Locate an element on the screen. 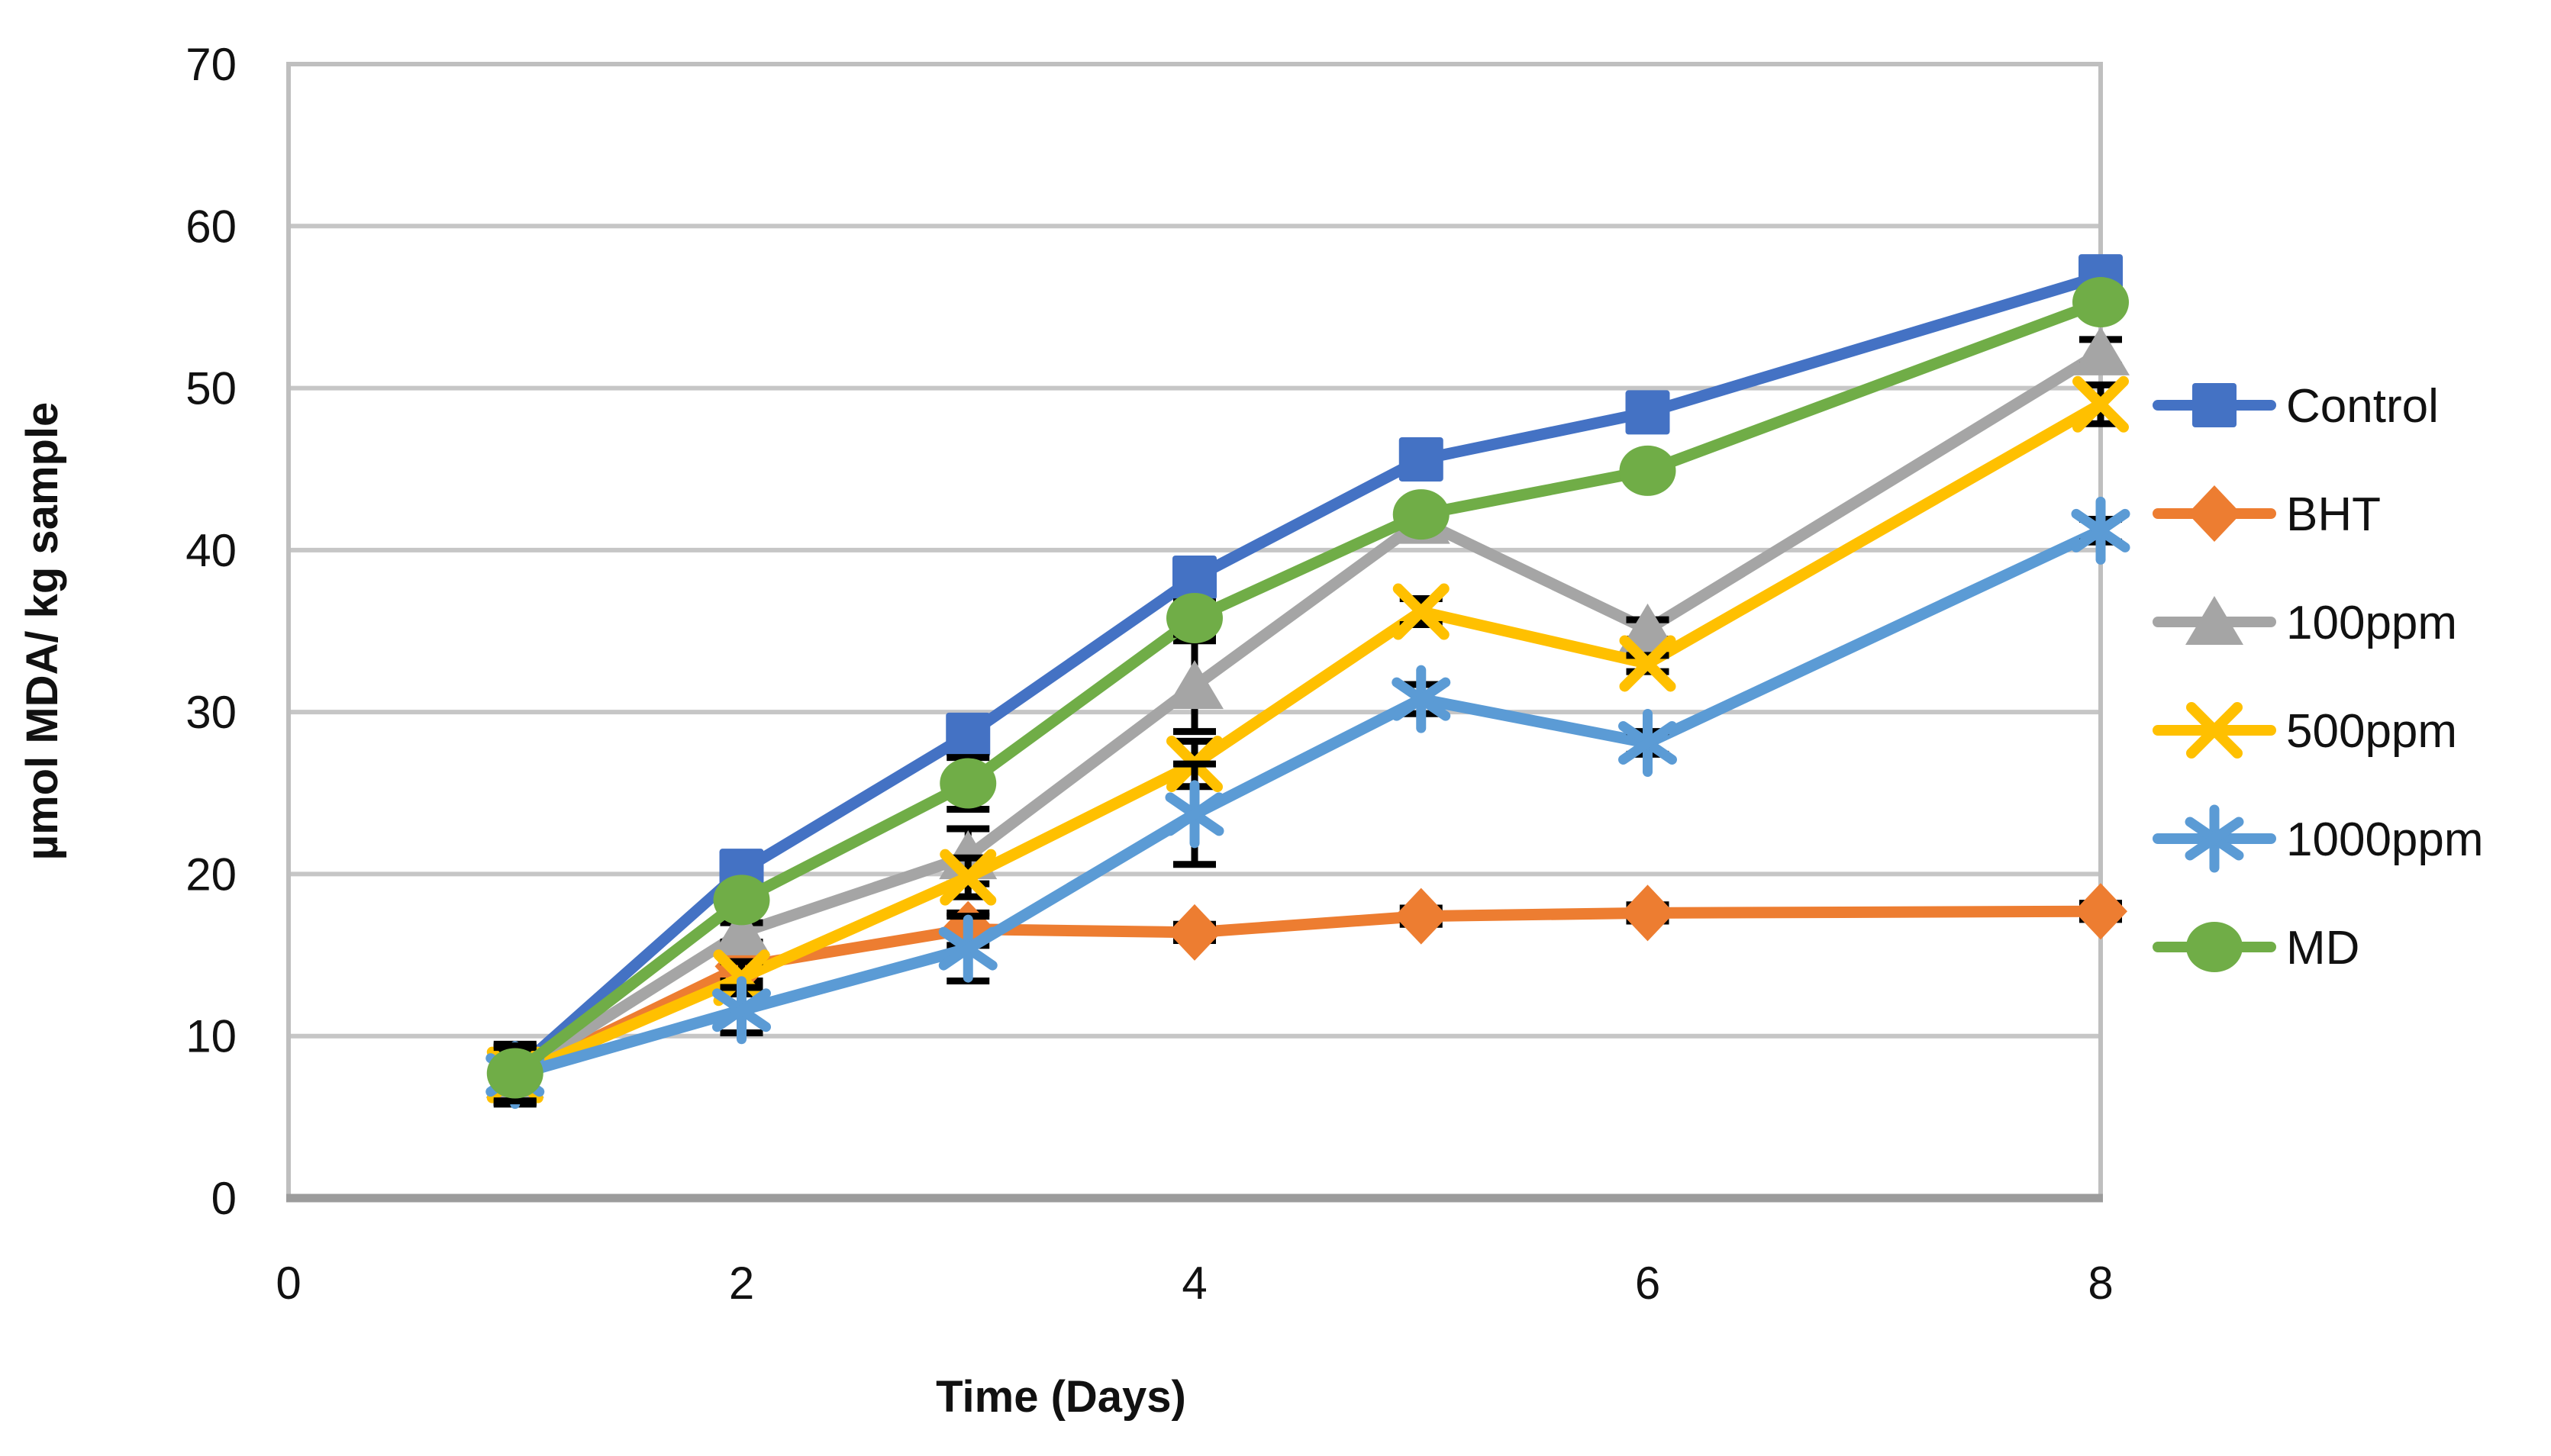  x-tick-label-4: 4 is located at coordinates (1194, 1283).